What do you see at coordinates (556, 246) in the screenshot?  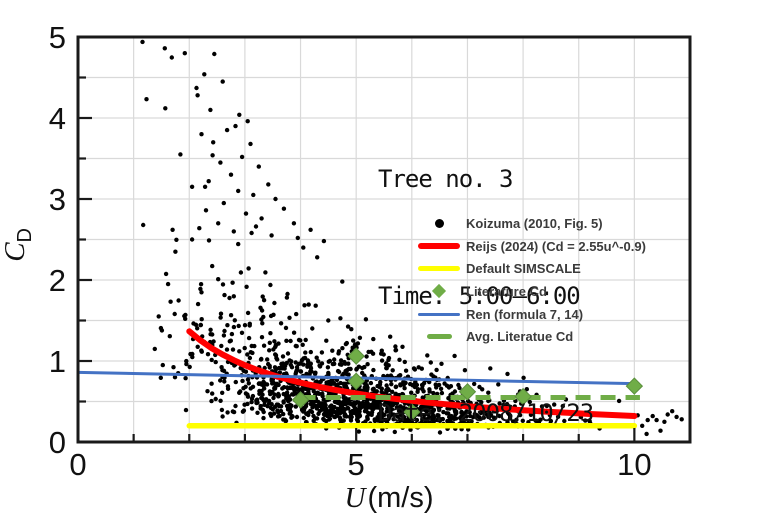 I see `legend-label-reijs: Reijs (2024) (Cd = 2.55u^-0.9)` at bounding box center [556, 246].